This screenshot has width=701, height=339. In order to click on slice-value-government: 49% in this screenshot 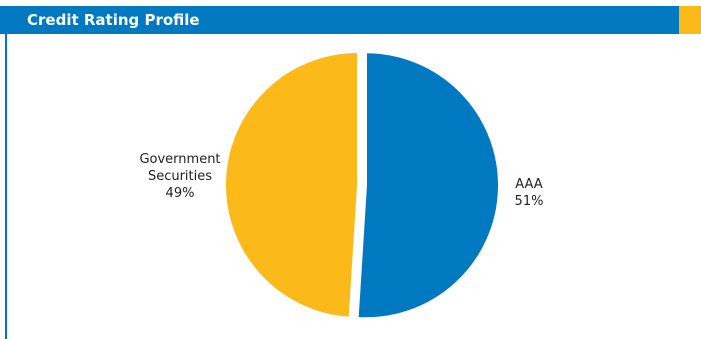, I will do `click(180, 193)`.